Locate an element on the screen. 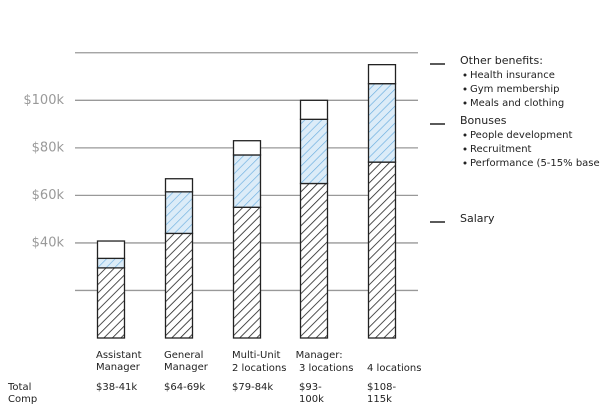  x-tick-label: 4 locations is located at coordinates (394, 368).